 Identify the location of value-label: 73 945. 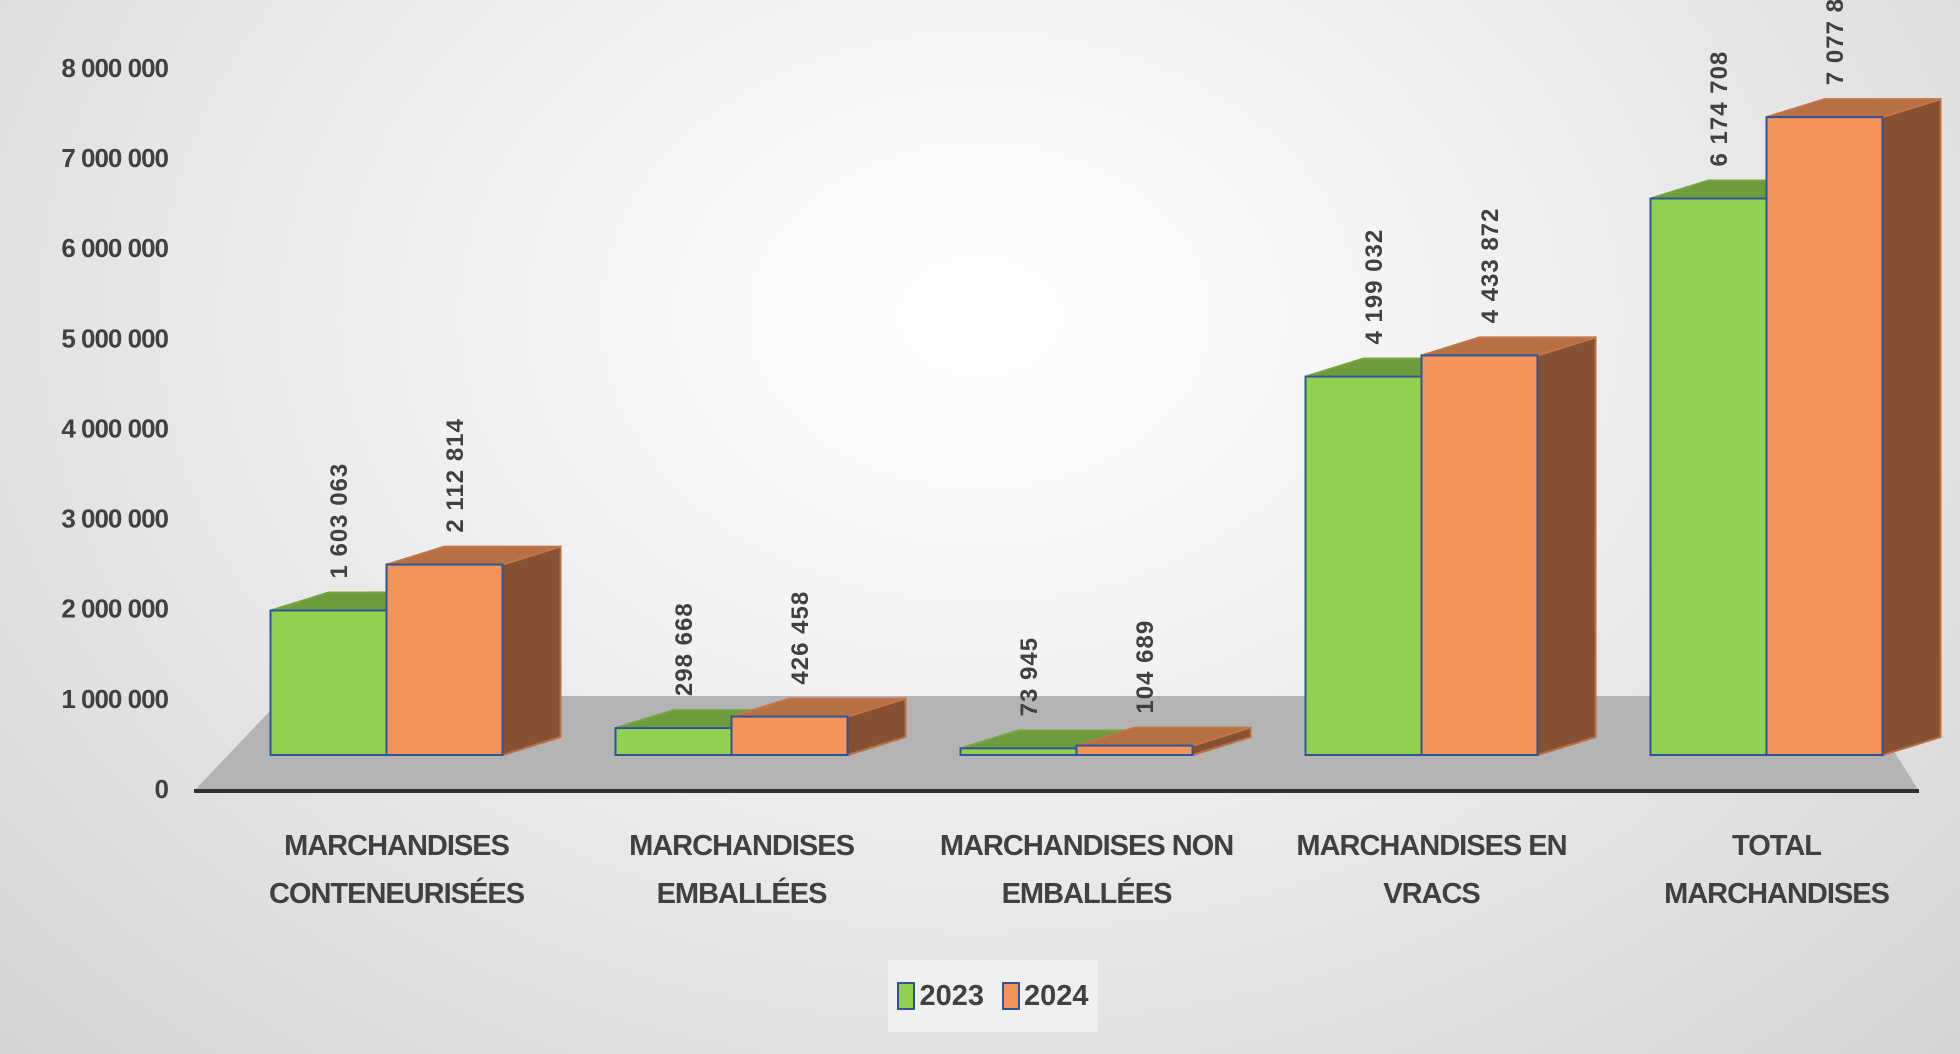
(1029, 676).